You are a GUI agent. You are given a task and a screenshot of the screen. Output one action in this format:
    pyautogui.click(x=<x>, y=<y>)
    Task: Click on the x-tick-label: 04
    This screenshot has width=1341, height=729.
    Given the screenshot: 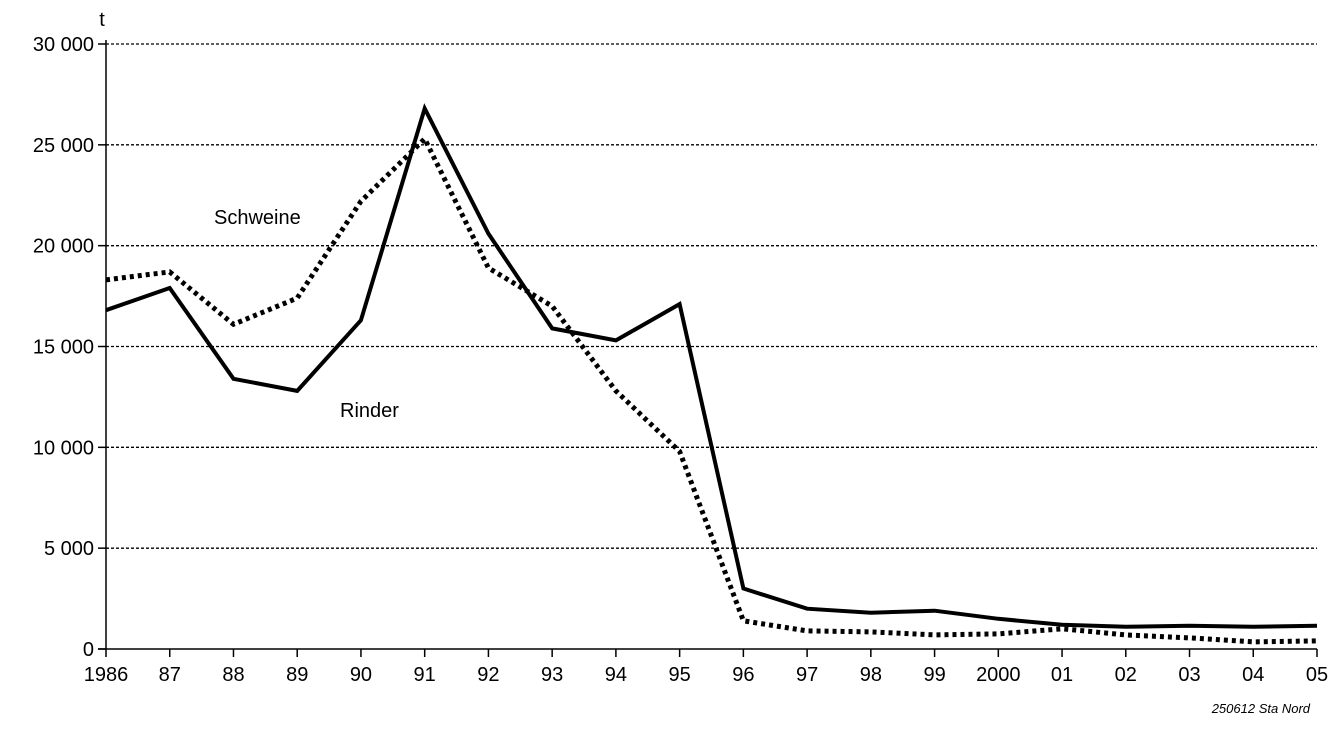 What is the action you would take?
    pyautogui.click(x=1253, y=675)
    